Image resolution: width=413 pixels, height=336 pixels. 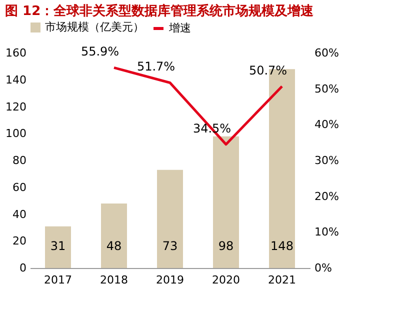 I want to click on y-tick-label: 0, so click(x=23, y=268).